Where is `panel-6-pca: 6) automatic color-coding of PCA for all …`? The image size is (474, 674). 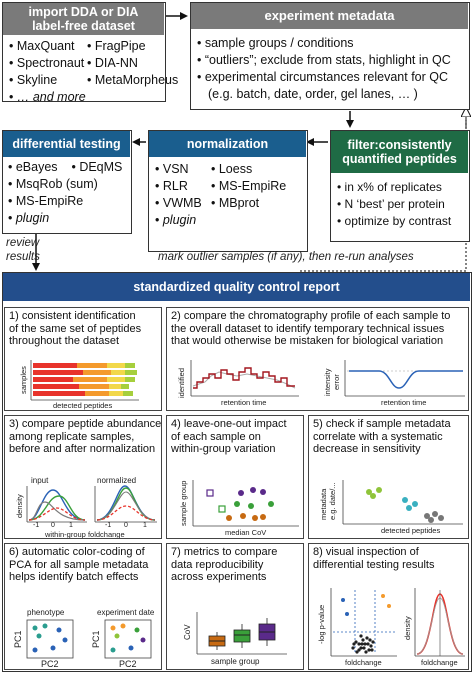 panel-6-pca: 6) automatic color-coding of PCA for all … is located at coordinates (83, 606).